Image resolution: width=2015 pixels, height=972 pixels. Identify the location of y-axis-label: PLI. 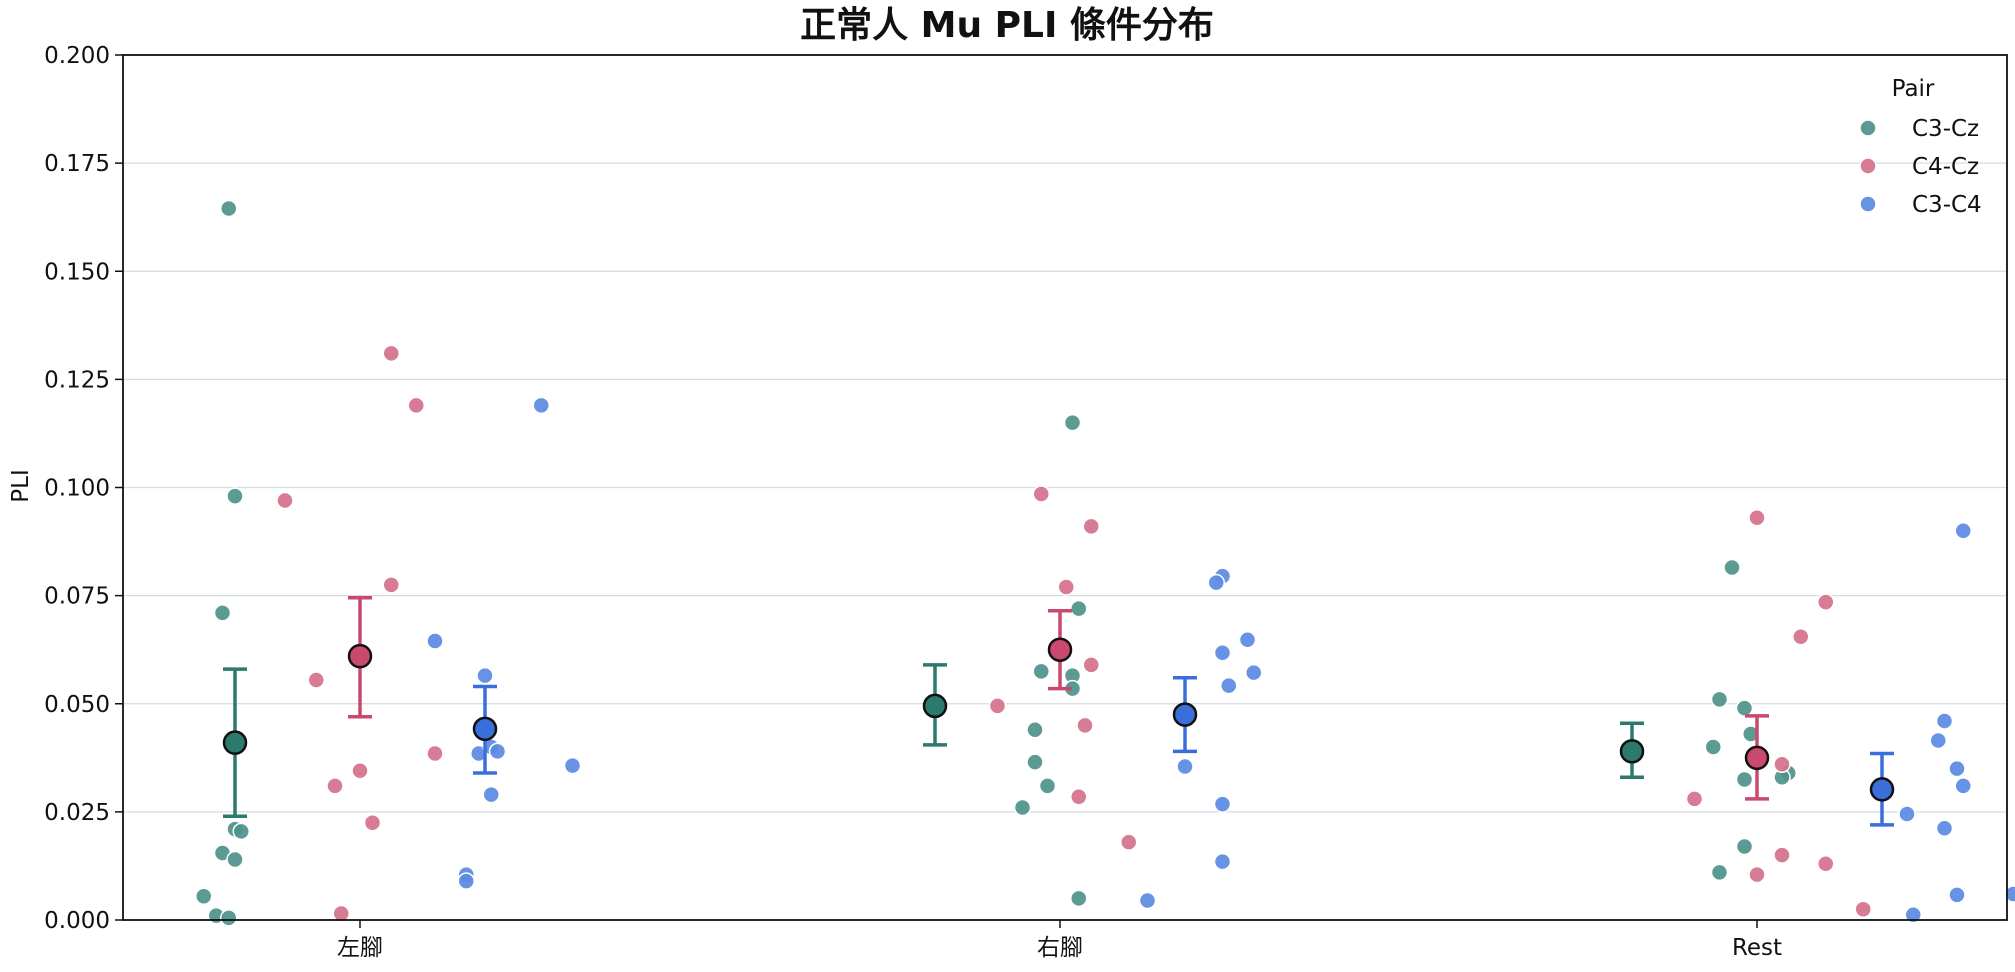
(21, 485).